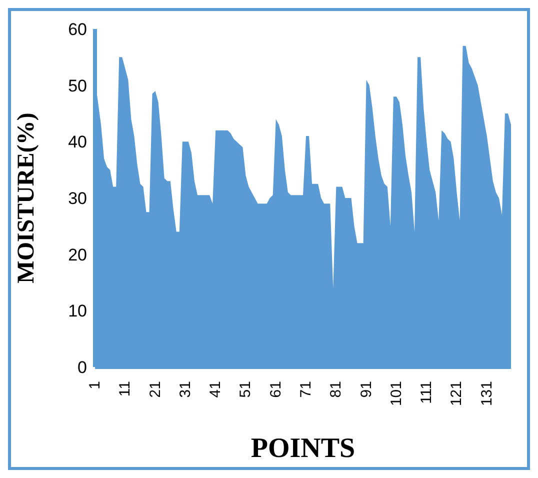 Image resolution: width=538 pixels, height=478 pixels. I want to click on x-tick-label: 11, so click(125, 389).